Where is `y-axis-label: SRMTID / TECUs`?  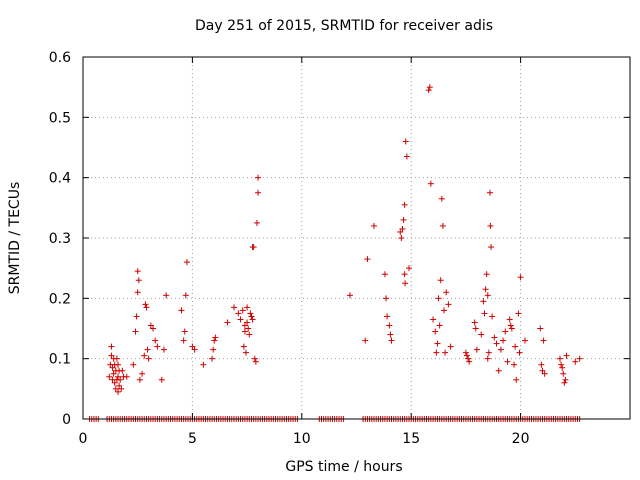 y-axis-label: SRMTID / TECUs is located at coordinates (15, 238).